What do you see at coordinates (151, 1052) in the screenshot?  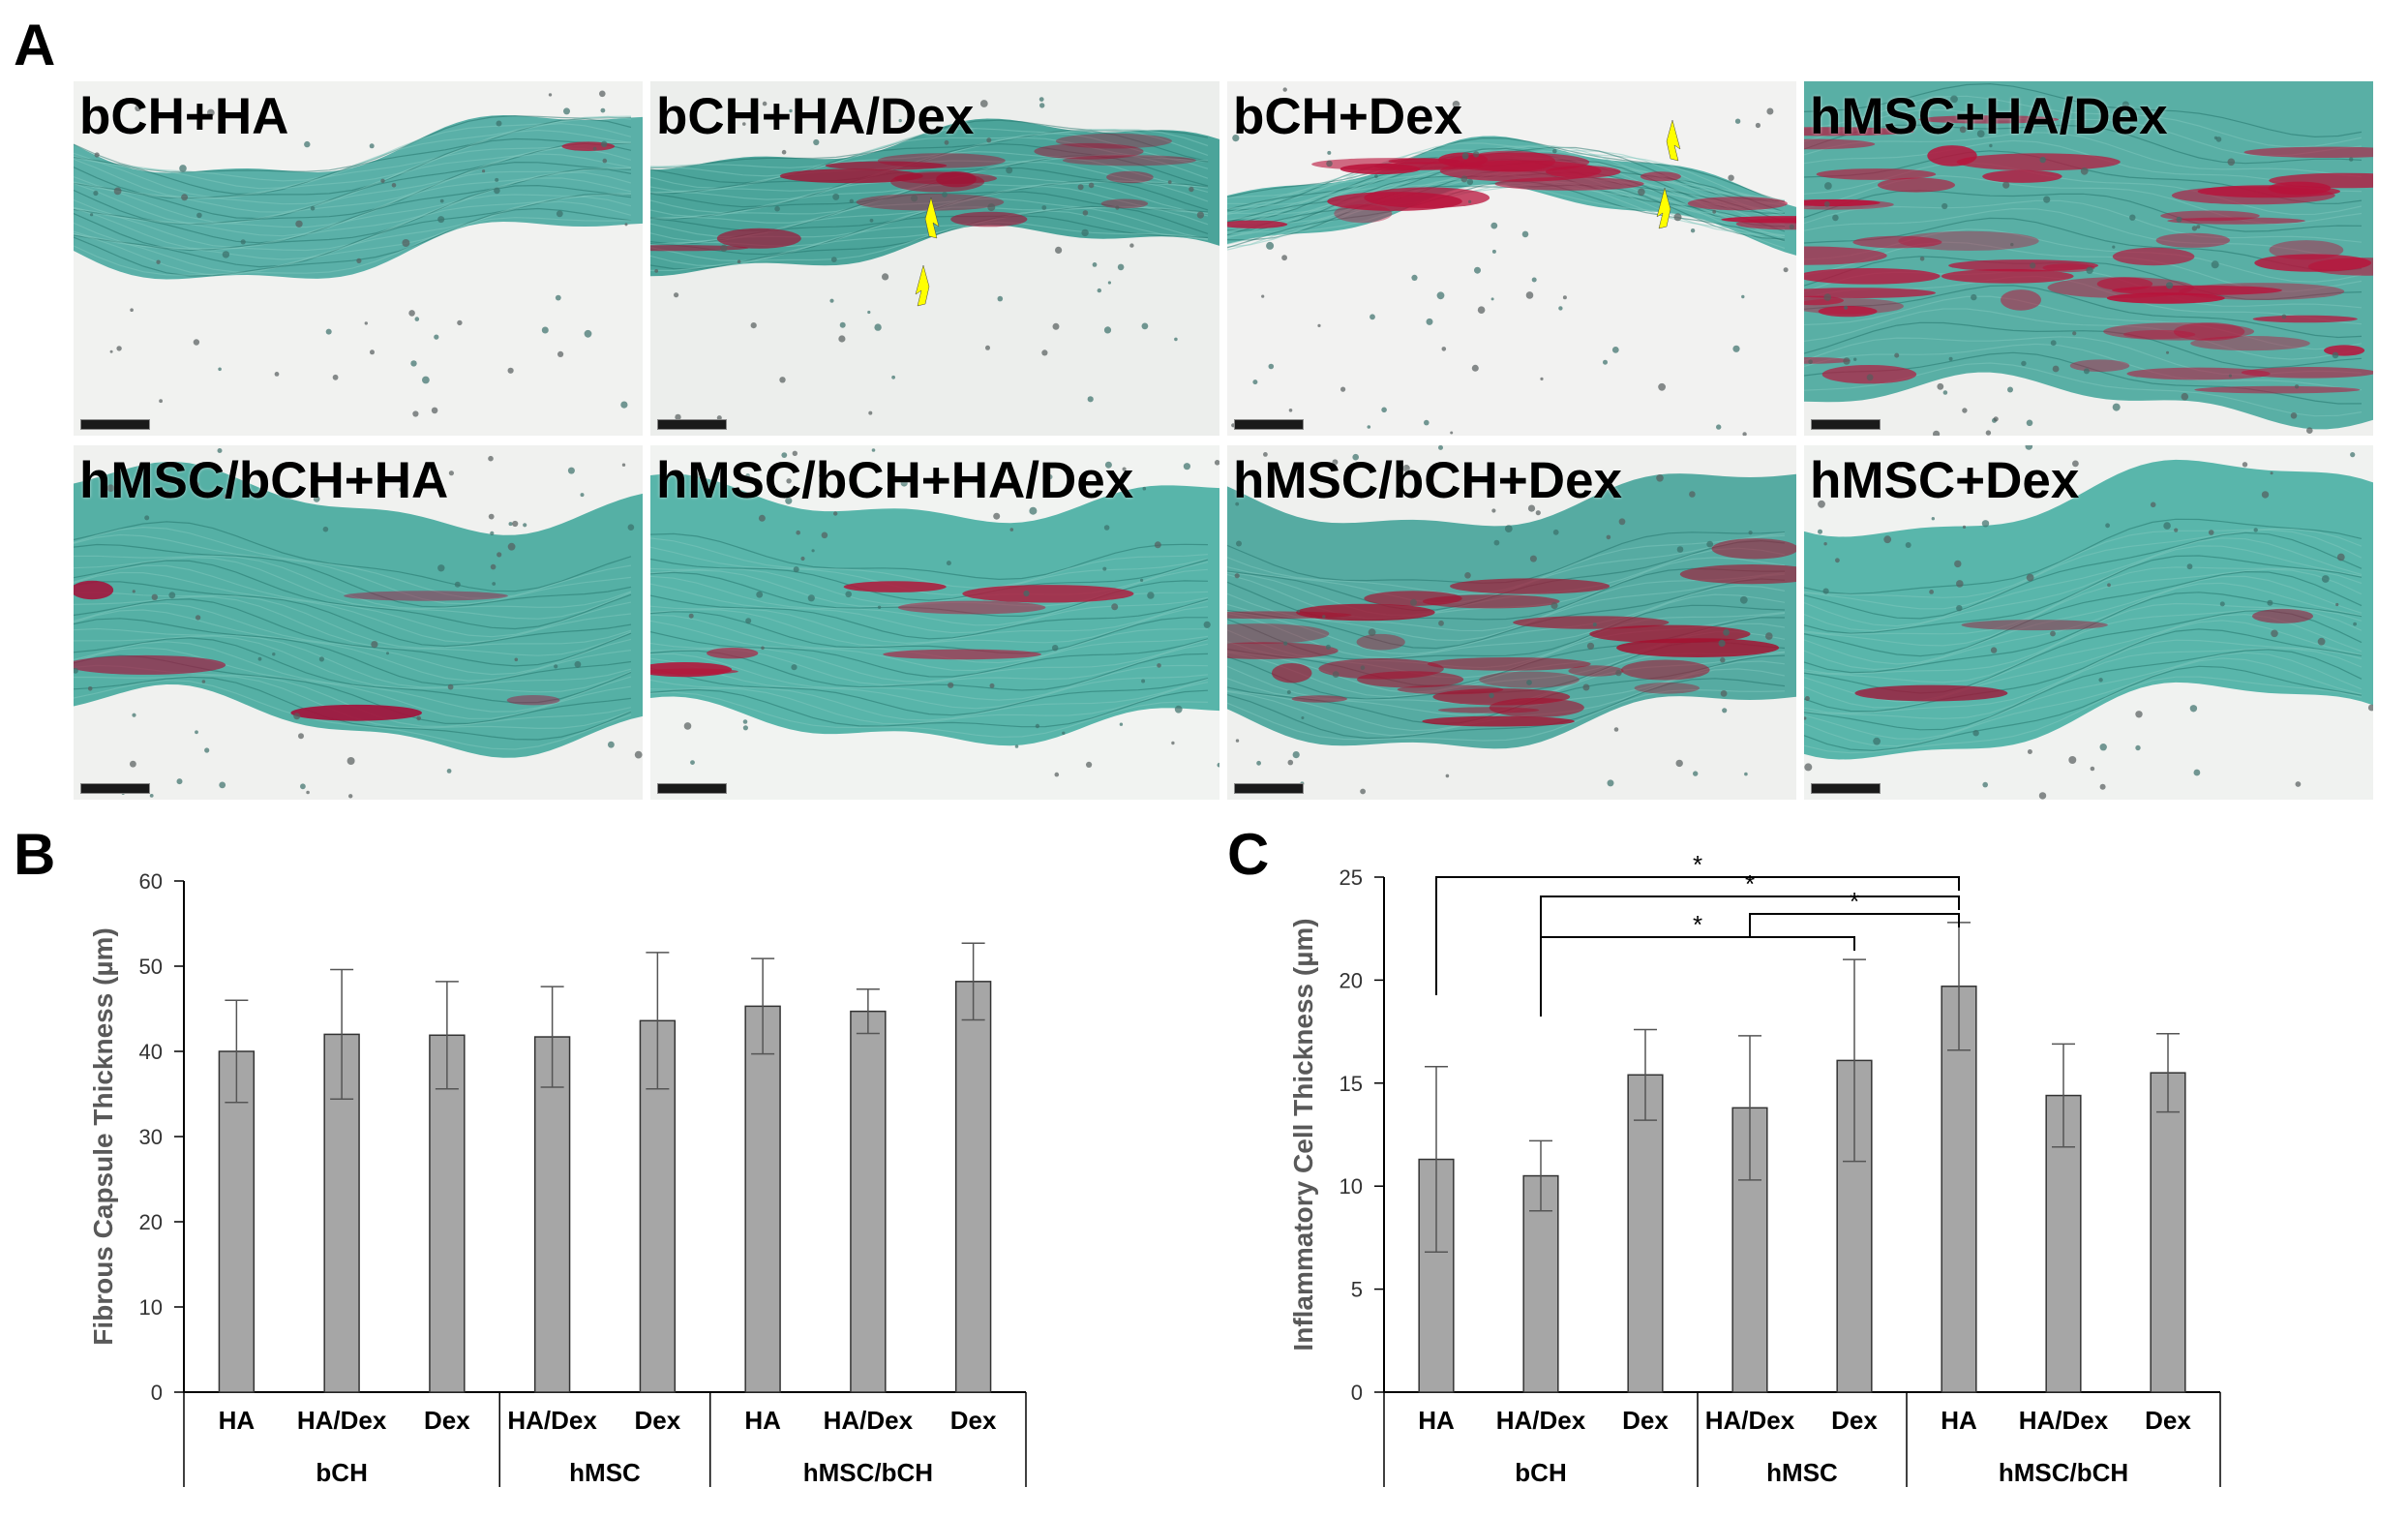 I see `y-tick-label: 40` at bounding box center [151, 1052].